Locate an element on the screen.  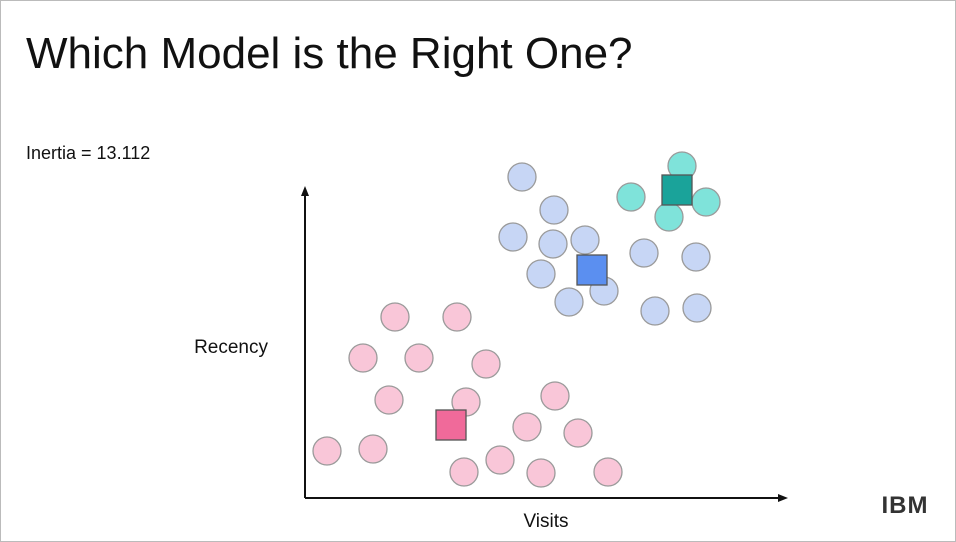
x-axis-label: Visits is located at coordinates (545, 521).